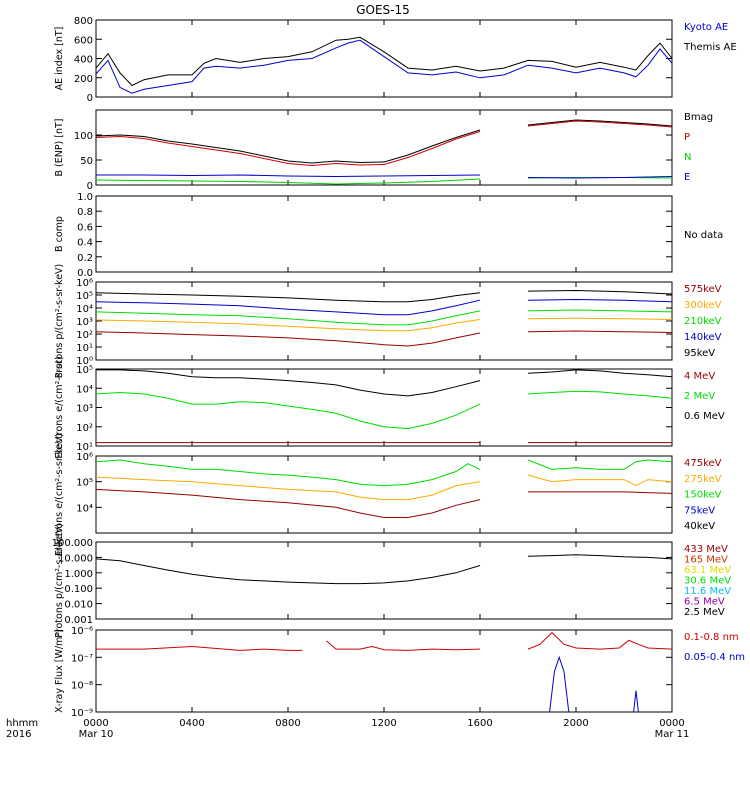  What do you see at coordinates (95, 723) in the screenshot?
I see `x-tick-label: 0000` at bounding box center [95, 723].